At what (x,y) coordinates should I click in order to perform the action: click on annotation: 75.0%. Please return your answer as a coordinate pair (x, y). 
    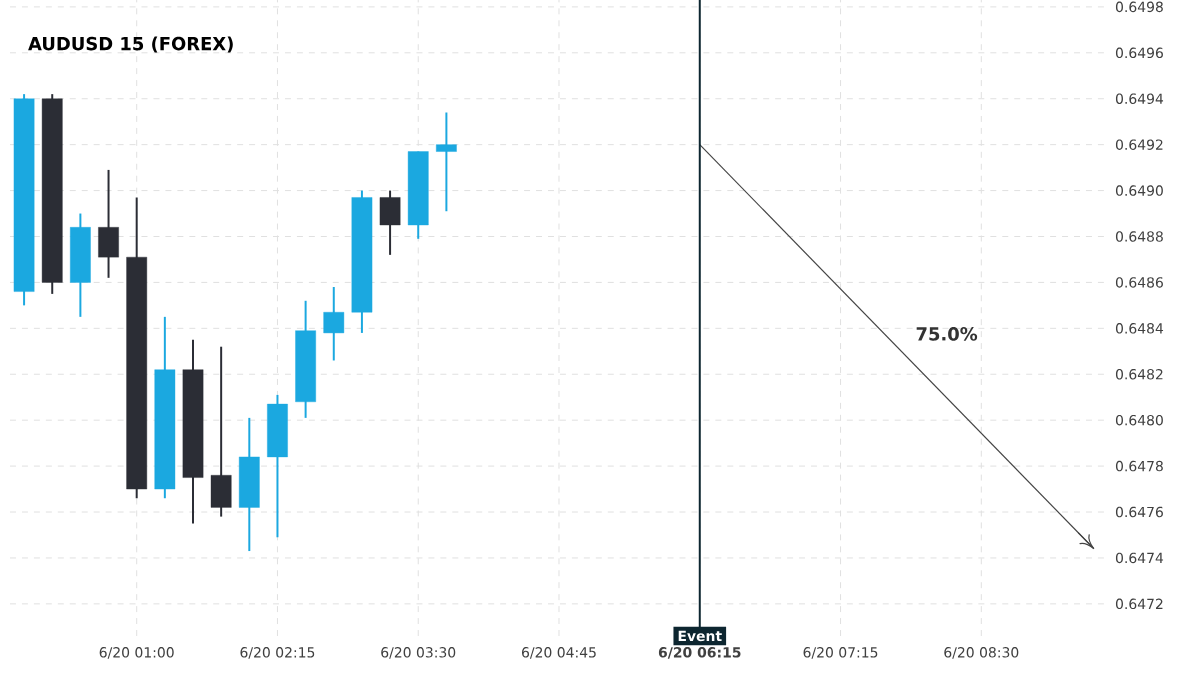
    Looking at the image, I should click on (947, 334).